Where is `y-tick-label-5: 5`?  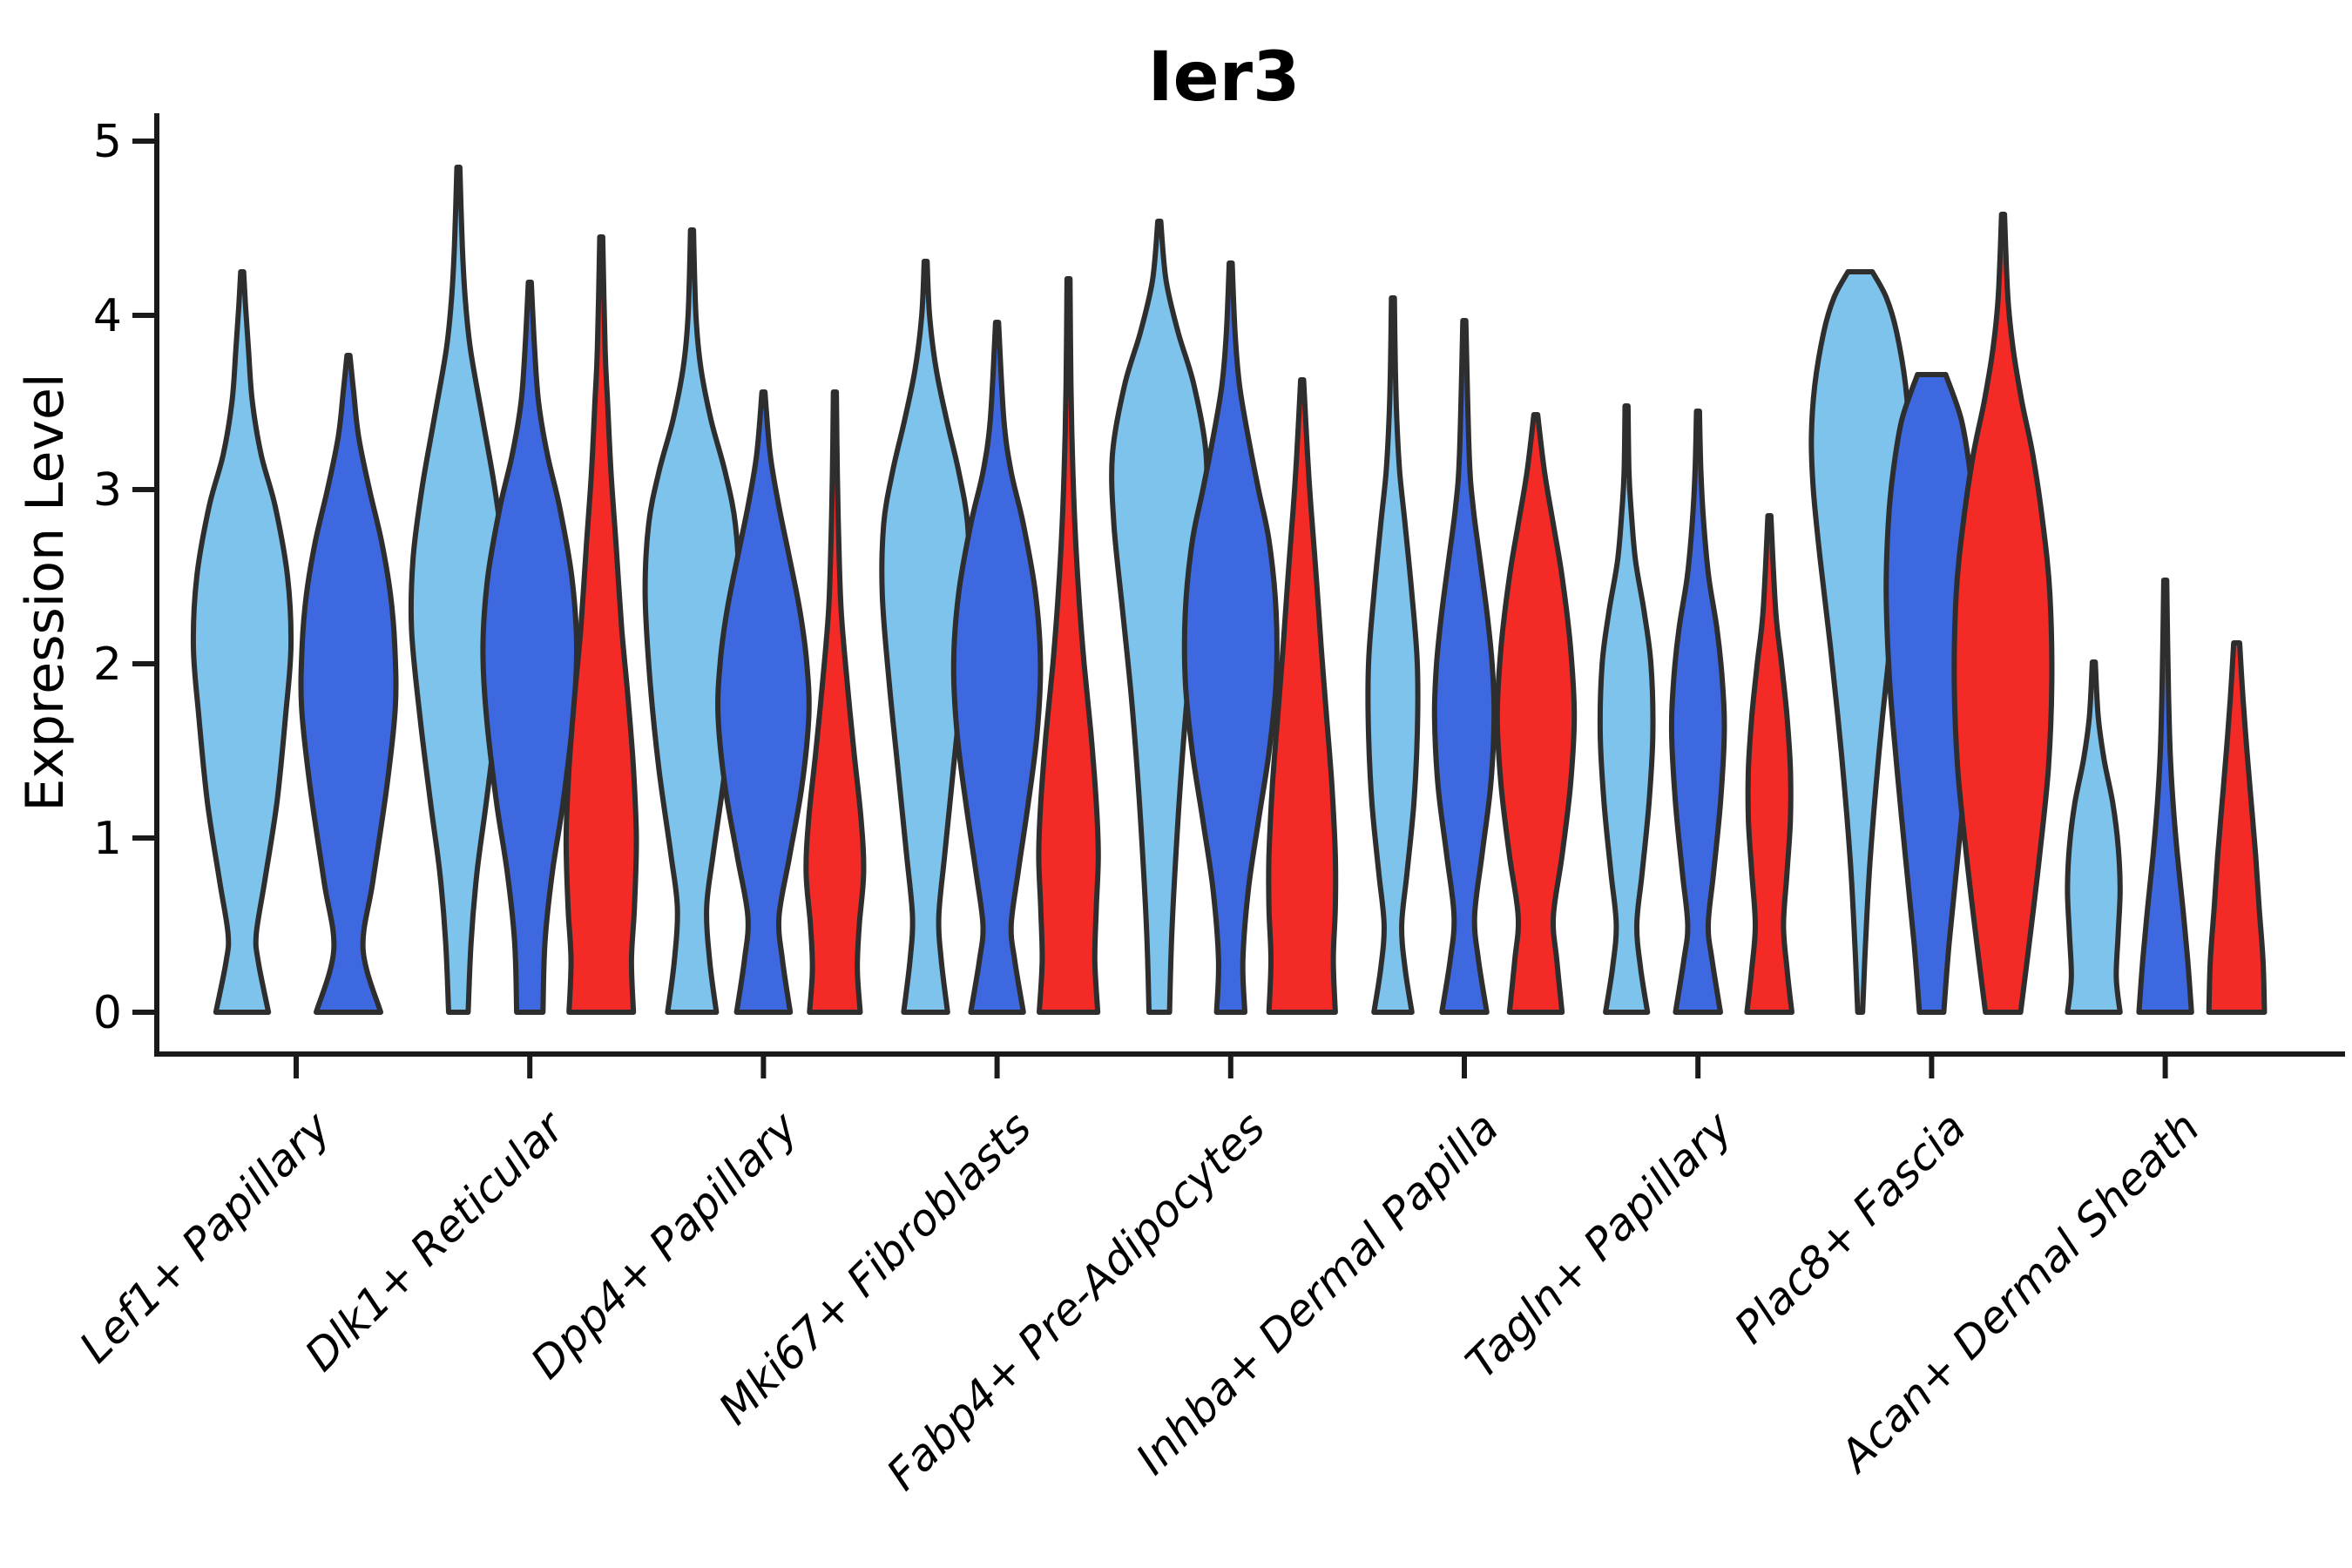 y-tick-label-5: 5 is located at coordinates (107, 142).